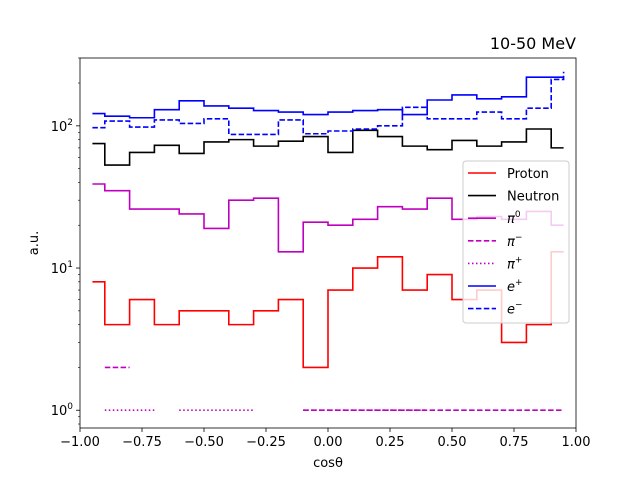 Image resolution: width=640 pixels, height=480 pixels. What do you see at coordinates (515, 286) in the screenshot?
I see `legend-label: e+` at bounding box center [515, 286].